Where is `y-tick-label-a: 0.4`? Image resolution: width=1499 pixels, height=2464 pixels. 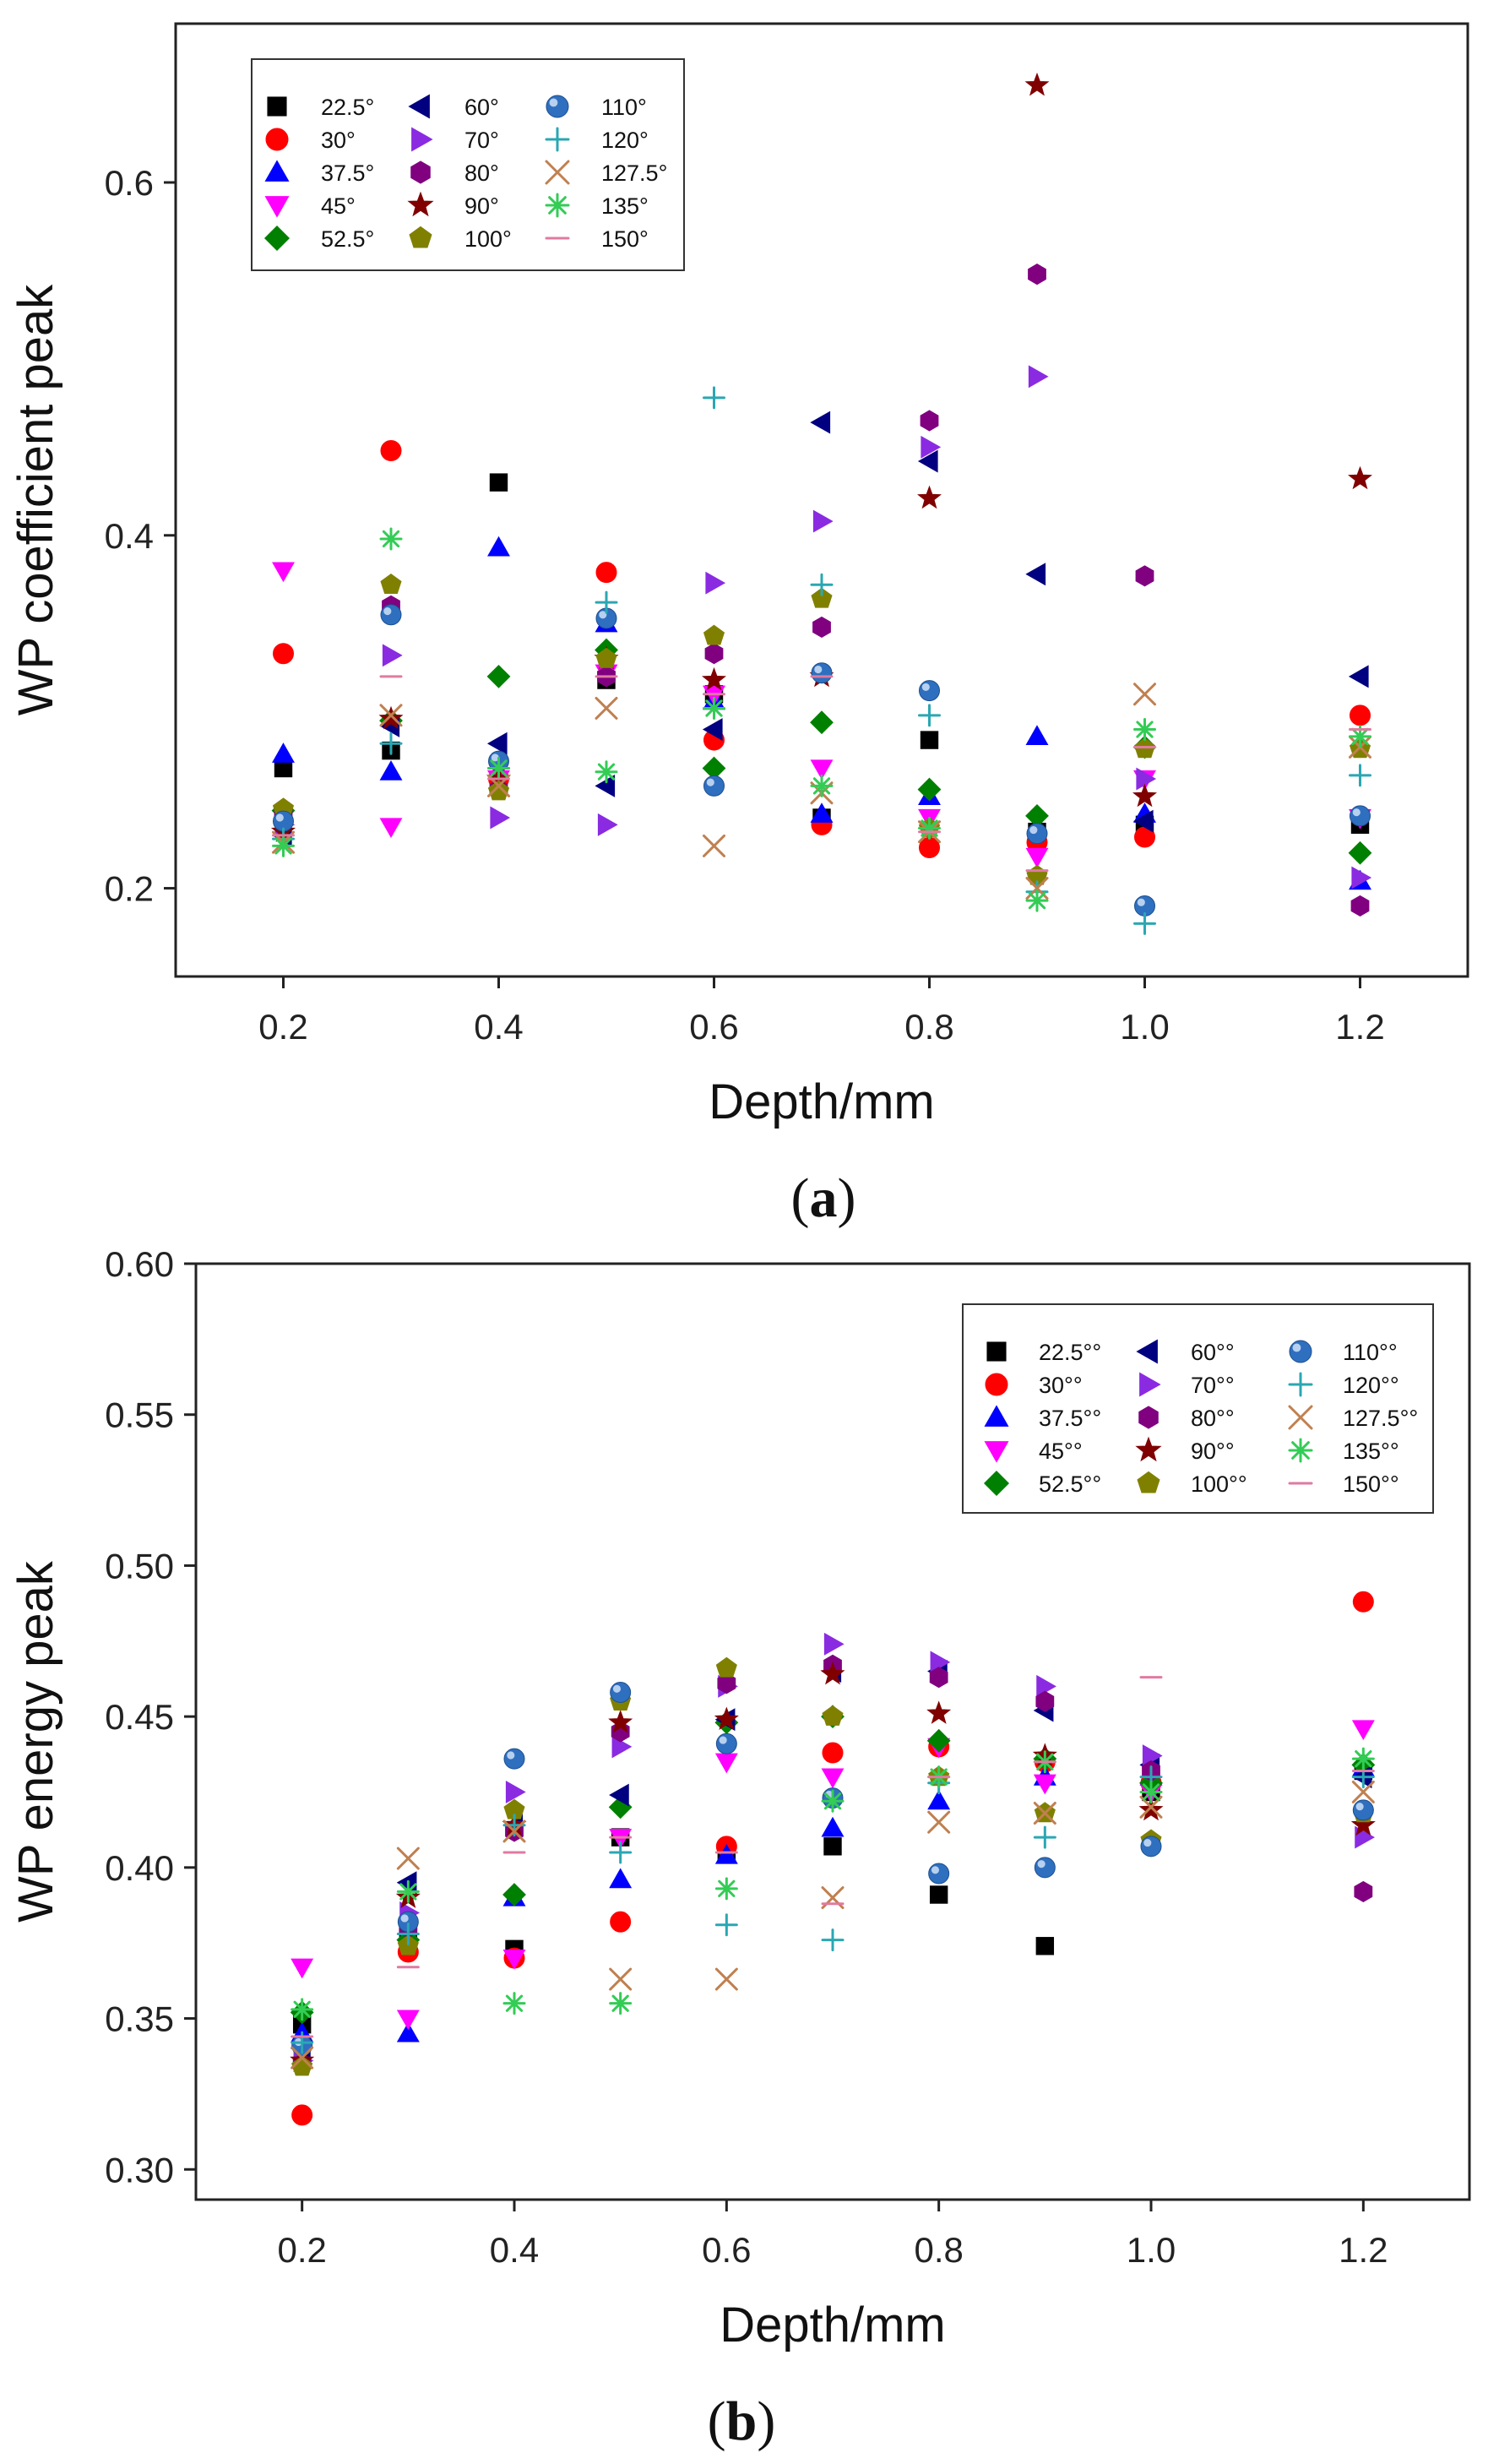
y-tick-label-a: 0.4 is located at coordinates (129, 536).